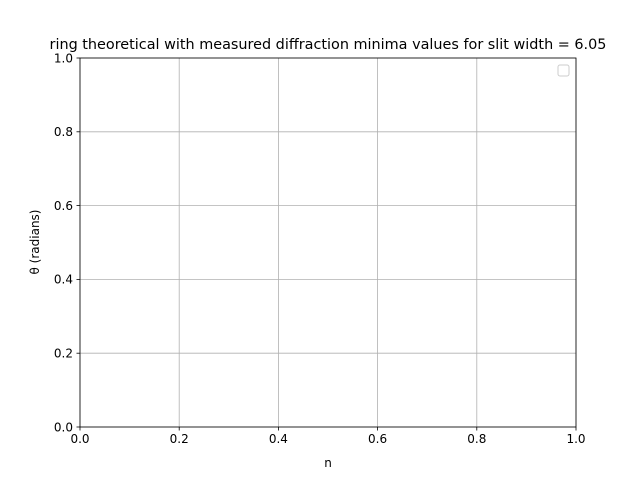 Image resolution: width=640 pixels, height=480 pixels. What do you see at coordinates (179, 439) in the screenshot?
I see `x-tick-label: 0.2` at bounding box center [179, 439].